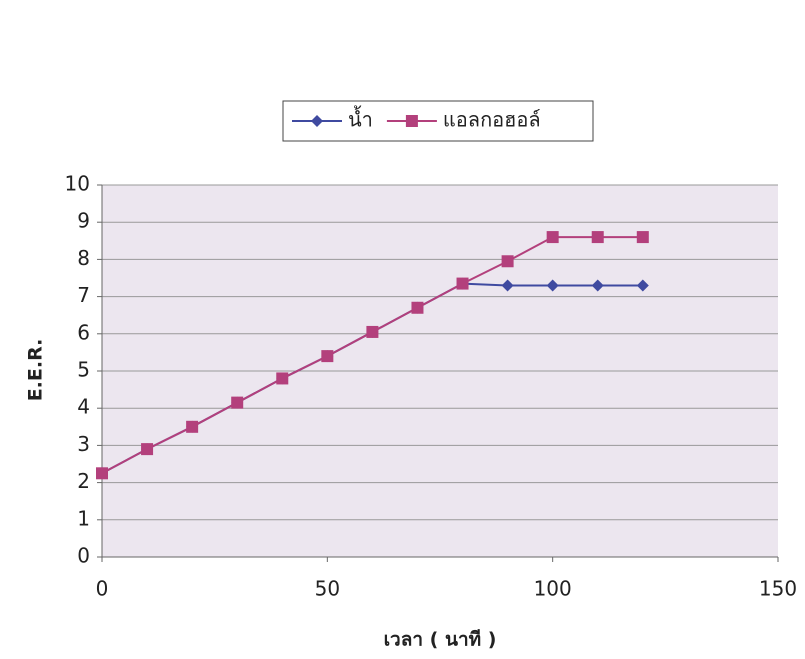 Image resolution: width=805 pixels, height=659 pixels. What do you see at coordinates (77, 184) in the screenshot?
I see `y-tick-label: 10` at bounding box center [77, 184].